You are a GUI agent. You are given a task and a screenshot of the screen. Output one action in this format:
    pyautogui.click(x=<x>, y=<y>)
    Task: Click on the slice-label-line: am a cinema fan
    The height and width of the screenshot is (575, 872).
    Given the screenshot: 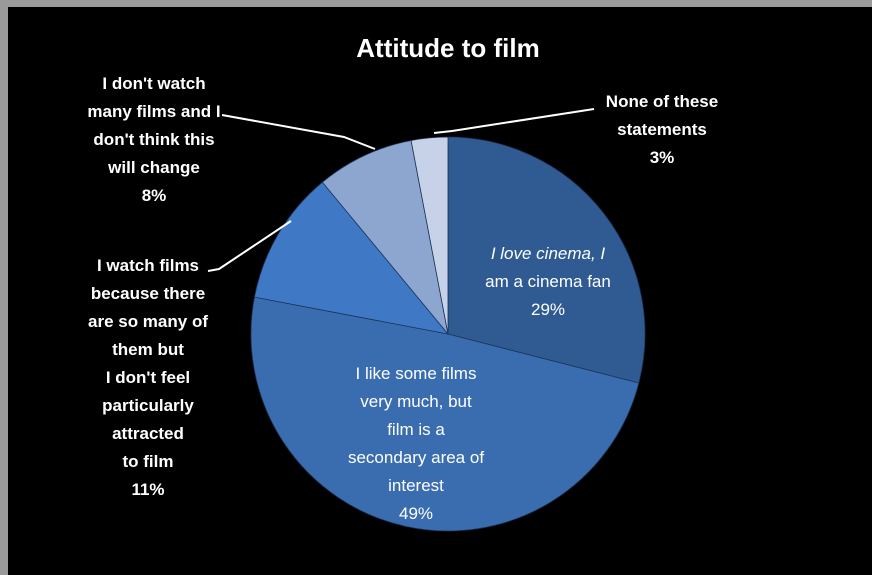 What is the action you would take?
    pyautogui.click(x=548, y=281)
    